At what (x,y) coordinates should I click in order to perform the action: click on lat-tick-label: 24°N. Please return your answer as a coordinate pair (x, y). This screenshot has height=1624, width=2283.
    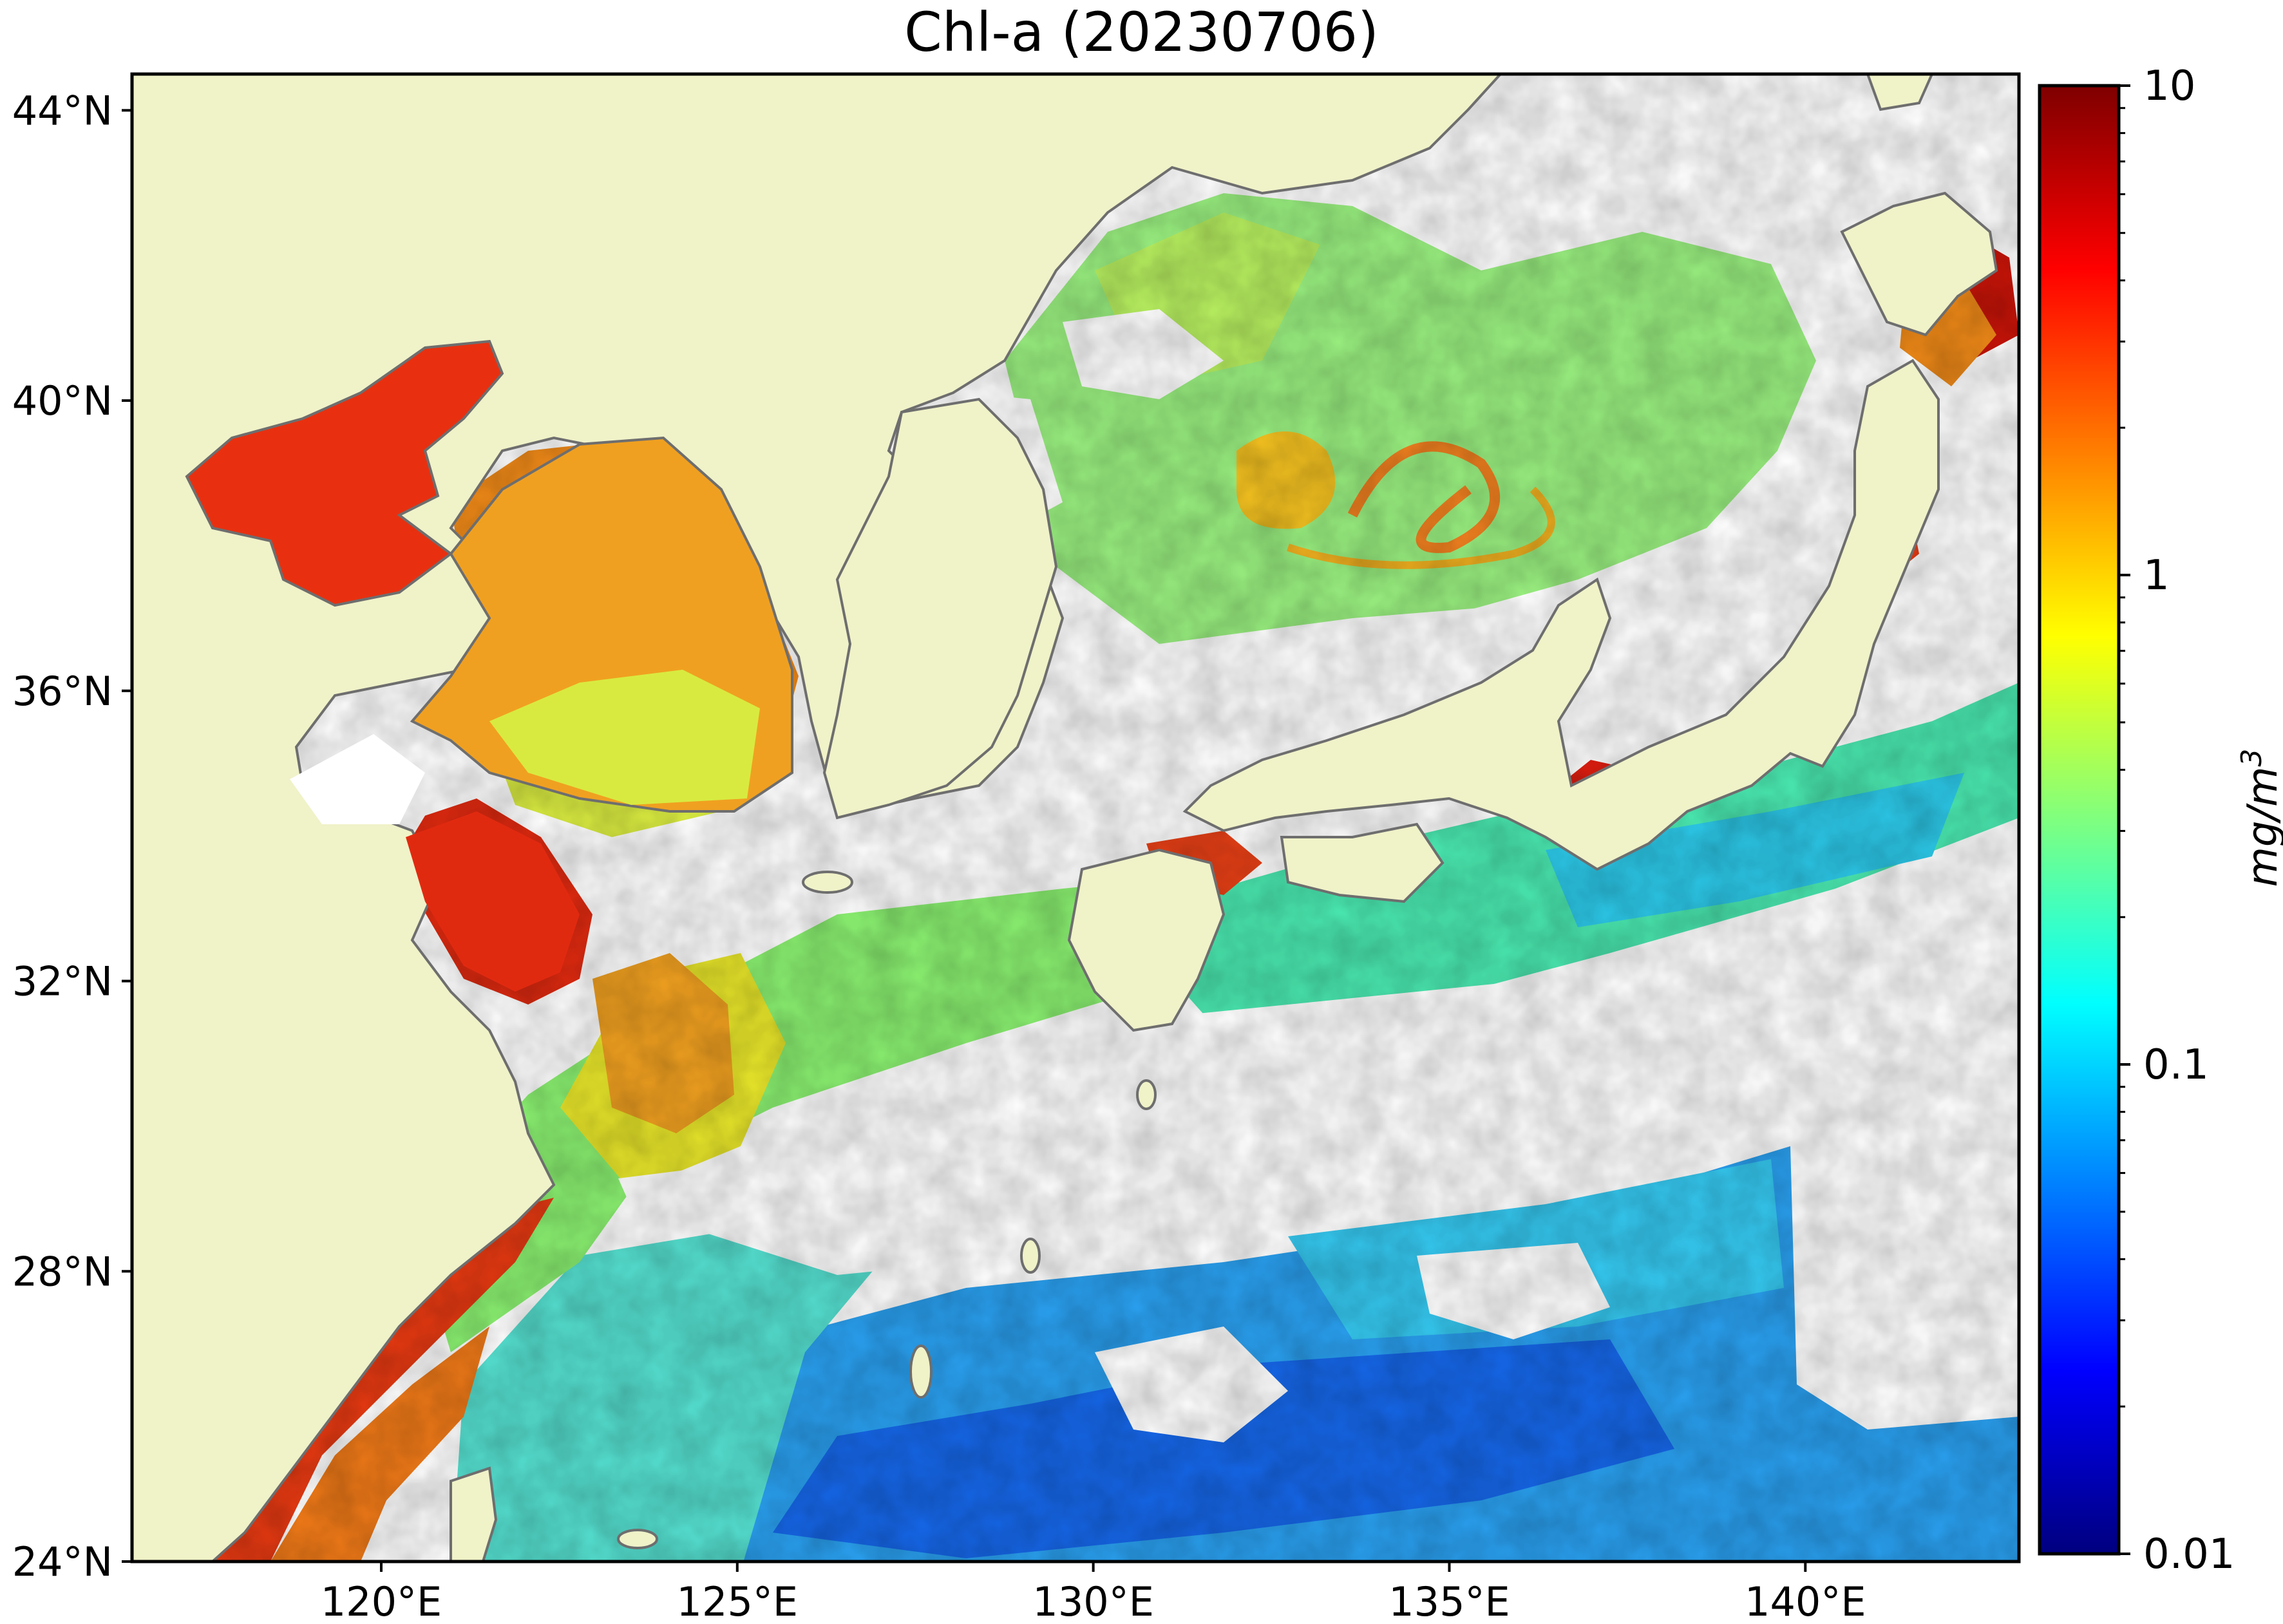
    Looking at the image, I should click on (62, 1561).